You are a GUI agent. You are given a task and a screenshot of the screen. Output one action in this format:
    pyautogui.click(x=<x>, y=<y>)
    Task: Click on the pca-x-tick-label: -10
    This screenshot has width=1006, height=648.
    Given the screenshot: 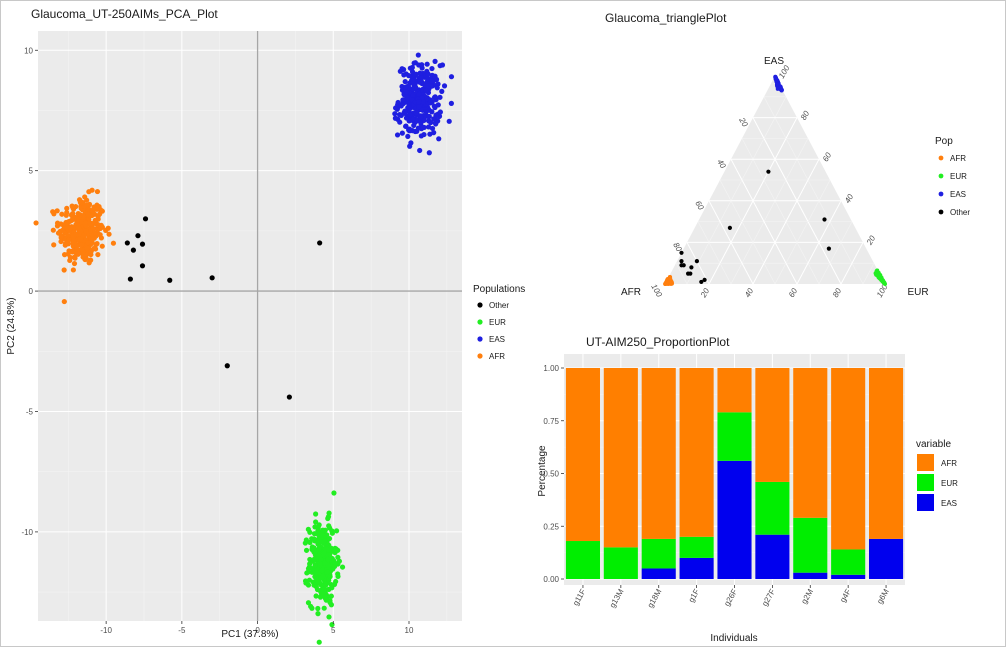 What is the action you would take?
    pyautogui.click(x=106, y=630)
    